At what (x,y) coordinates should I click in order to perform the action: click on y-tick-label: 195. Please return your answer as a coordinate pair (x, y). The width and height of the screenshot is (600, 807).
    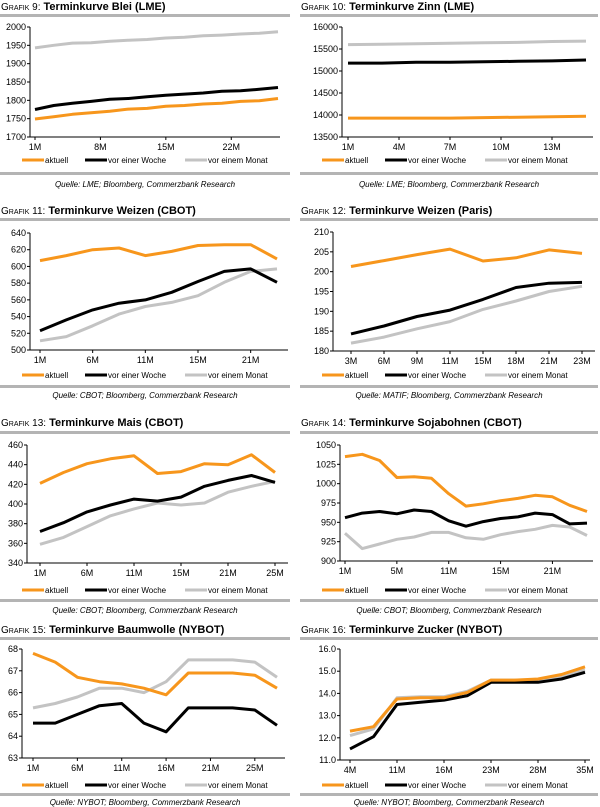
    Looking at the image, I should click on (321, 292).